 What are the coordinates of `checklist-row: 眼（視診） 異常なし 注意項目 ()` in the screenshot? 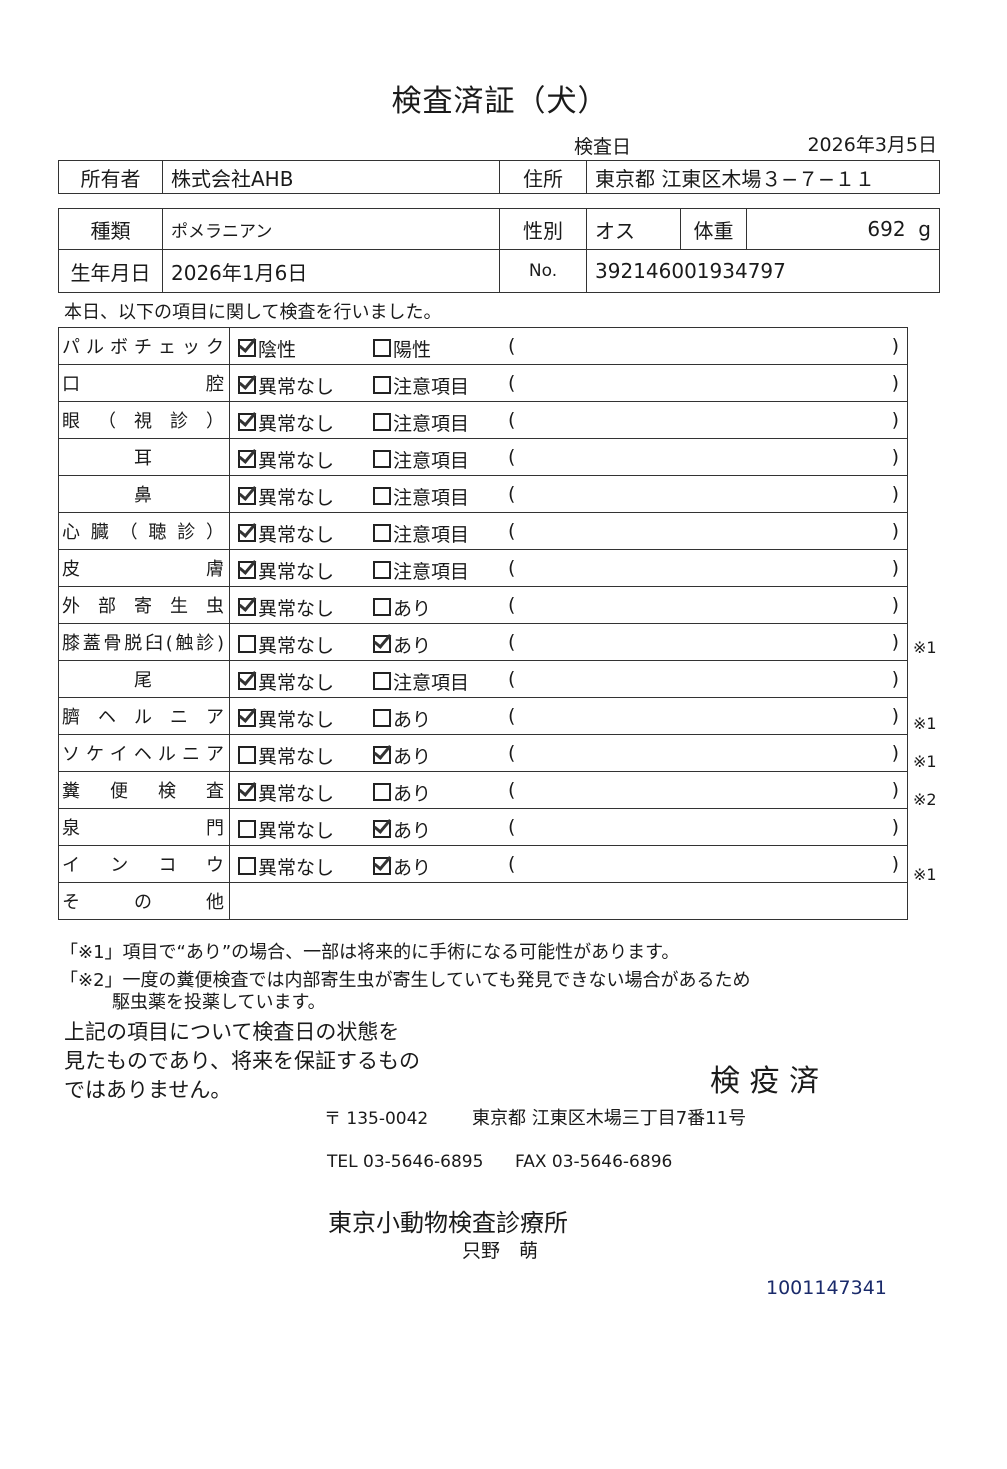 It's located at (483, 420).